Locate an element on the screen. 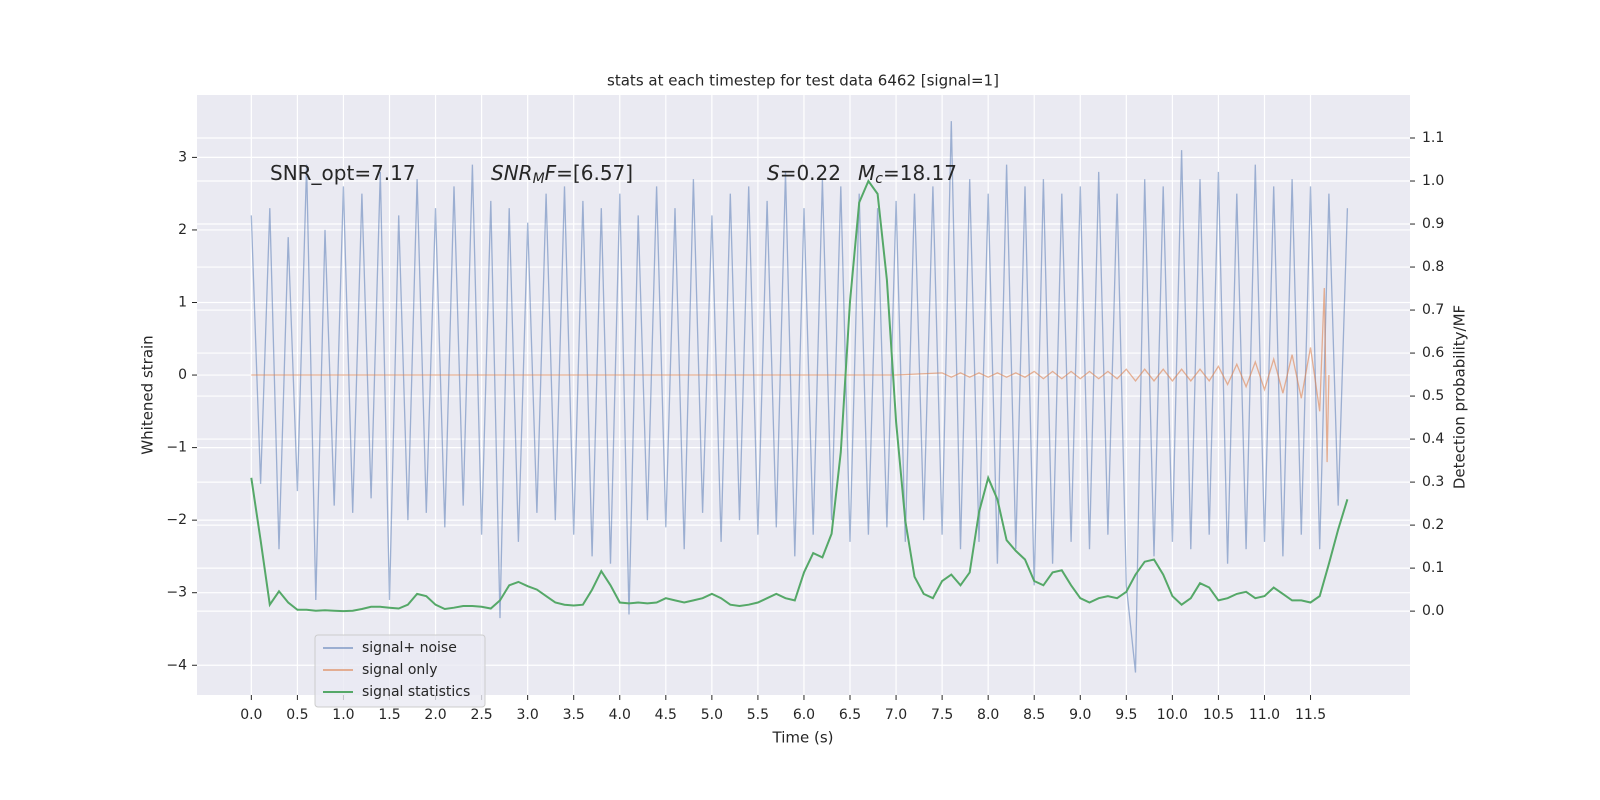  x-tick-label: 6.5 is located at coordinates (850, 715).